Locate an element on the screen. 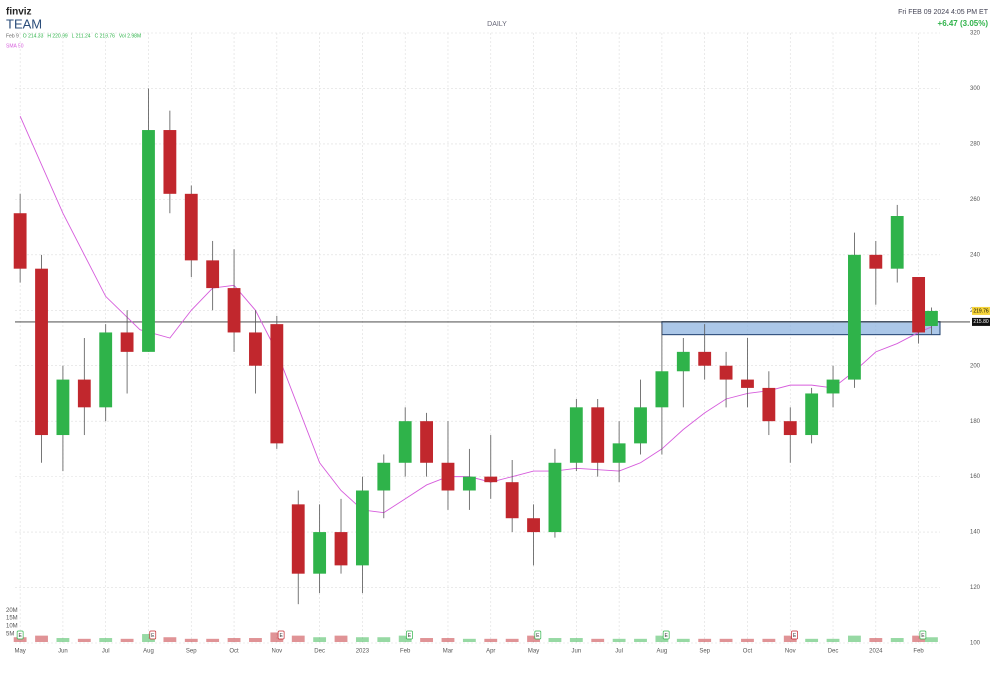 This screenshot has height=684, width=1000. period: DAILY is located at coordinates (497, 24).